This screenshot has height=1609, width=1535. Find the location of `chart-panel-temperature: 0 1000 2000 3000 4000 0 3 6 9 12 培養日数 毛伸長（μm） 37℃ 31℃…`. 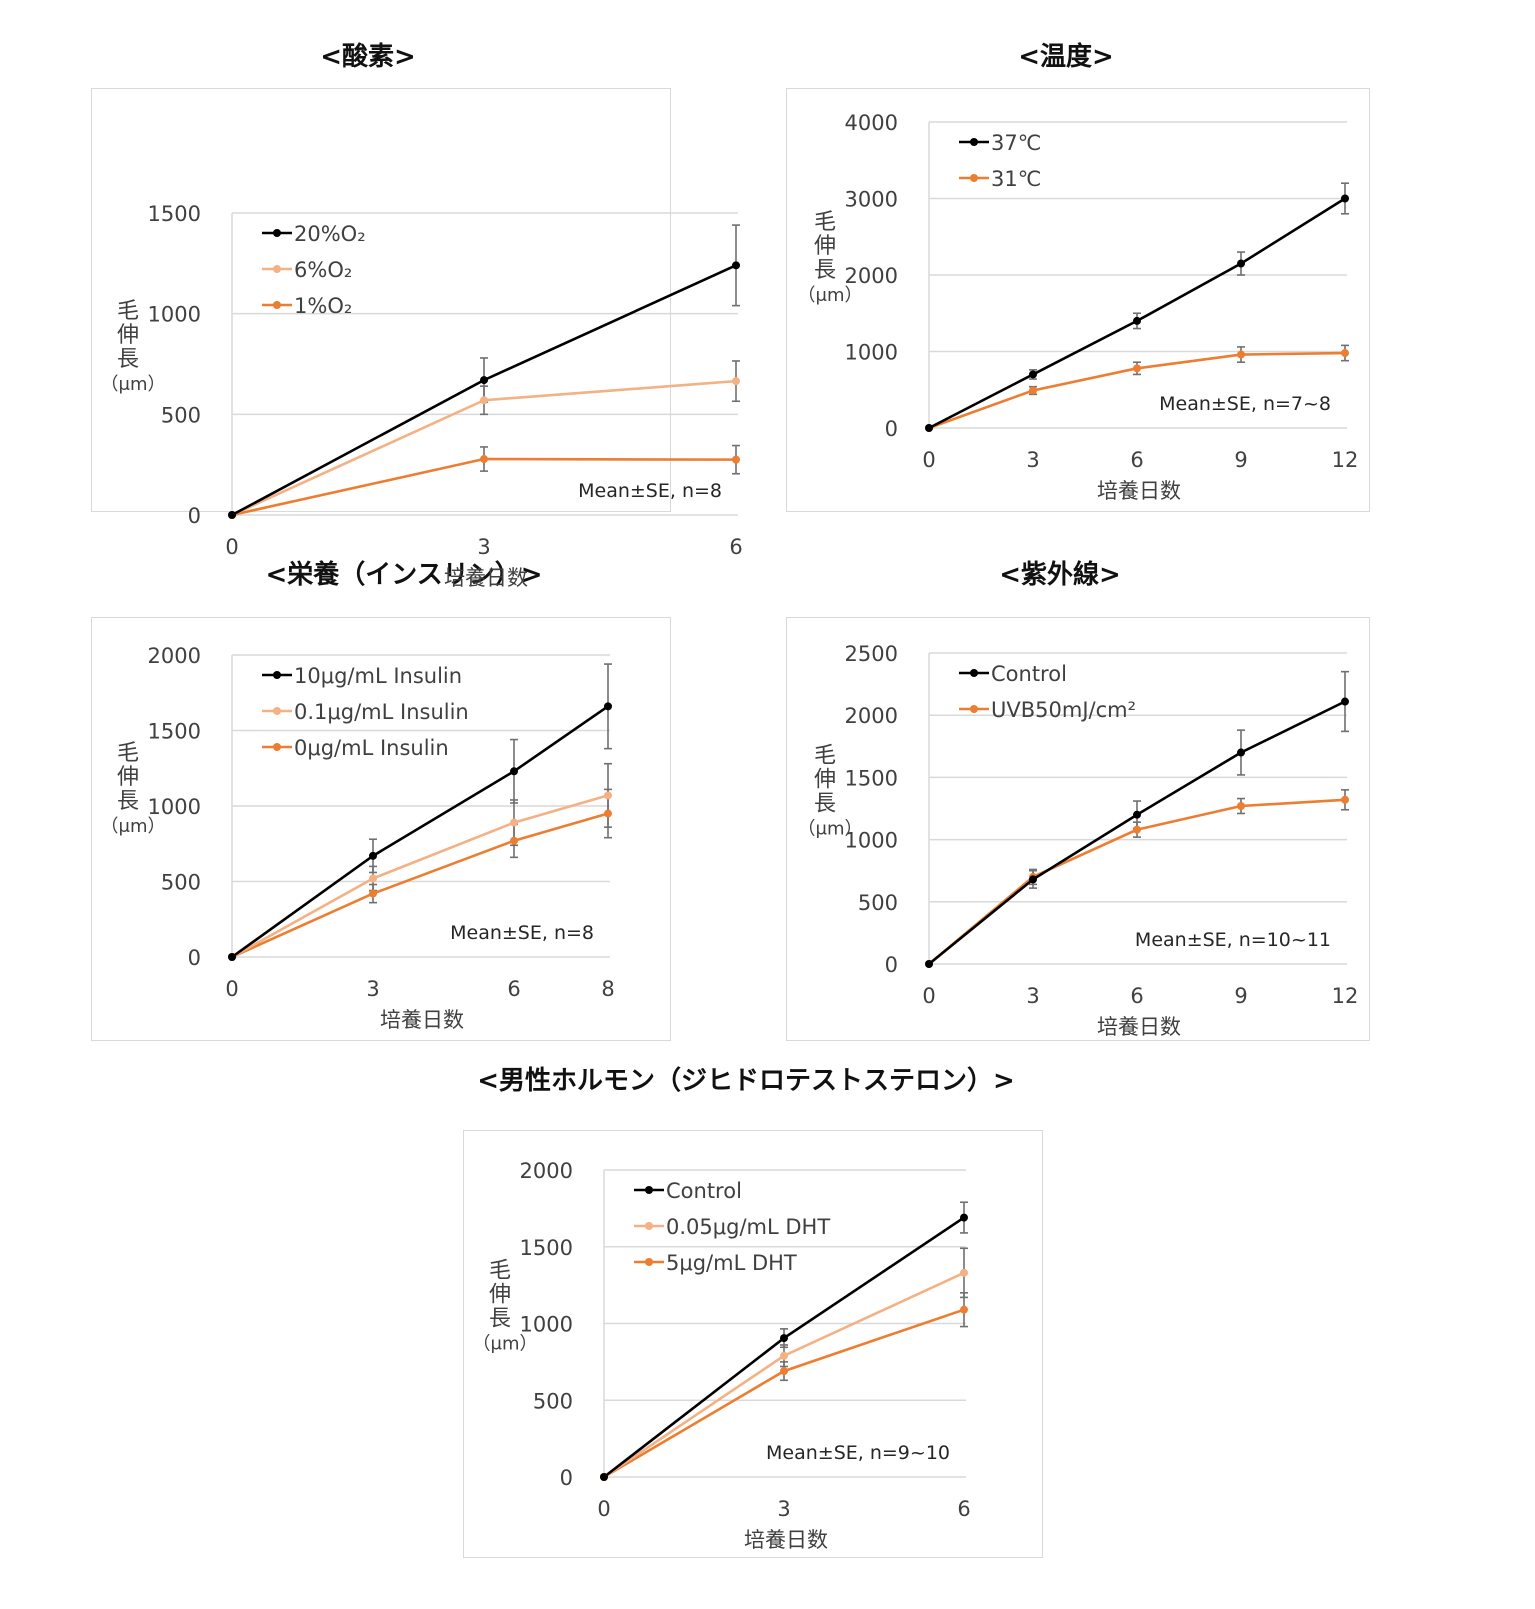

chart-panel-temperature: 0 1000 2000 3000 4000 0 3 6 9 12 培養日数 毛伸長（μm） 37℃ 31℃… is located at coordinates (1078, 300).